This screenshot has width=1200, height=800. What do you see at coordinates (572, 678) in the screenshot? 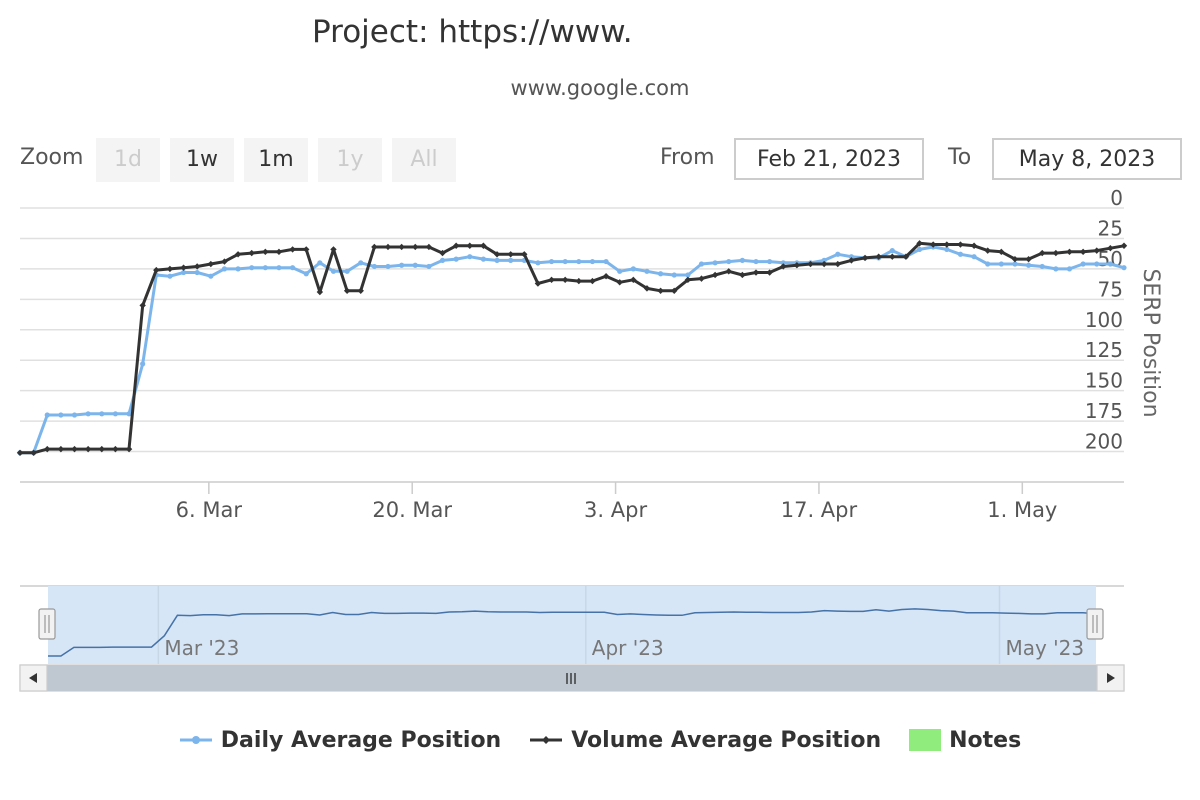
I see `navigator-scrollbar` at bounding box center [572, 678].